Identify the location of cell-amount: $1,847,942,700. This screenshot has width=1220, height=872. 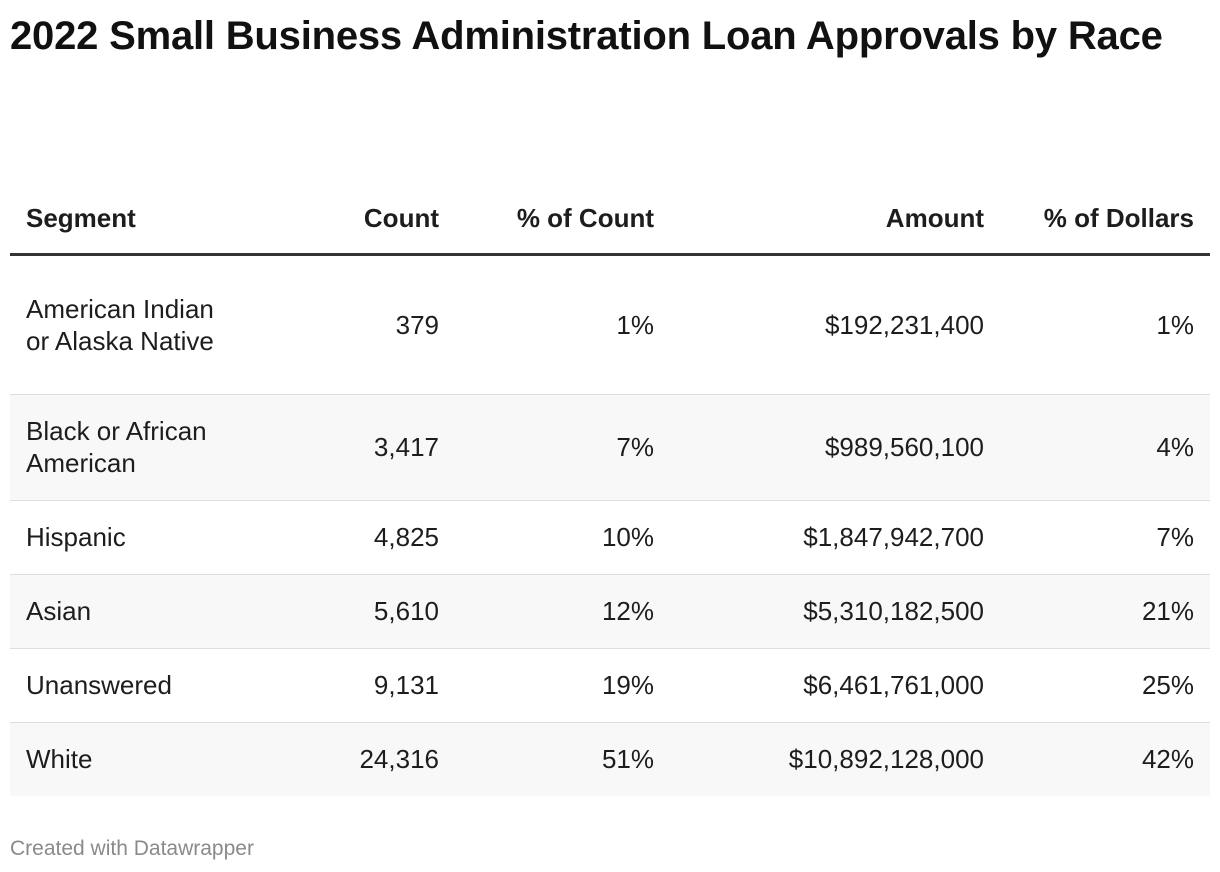
(835, 537).